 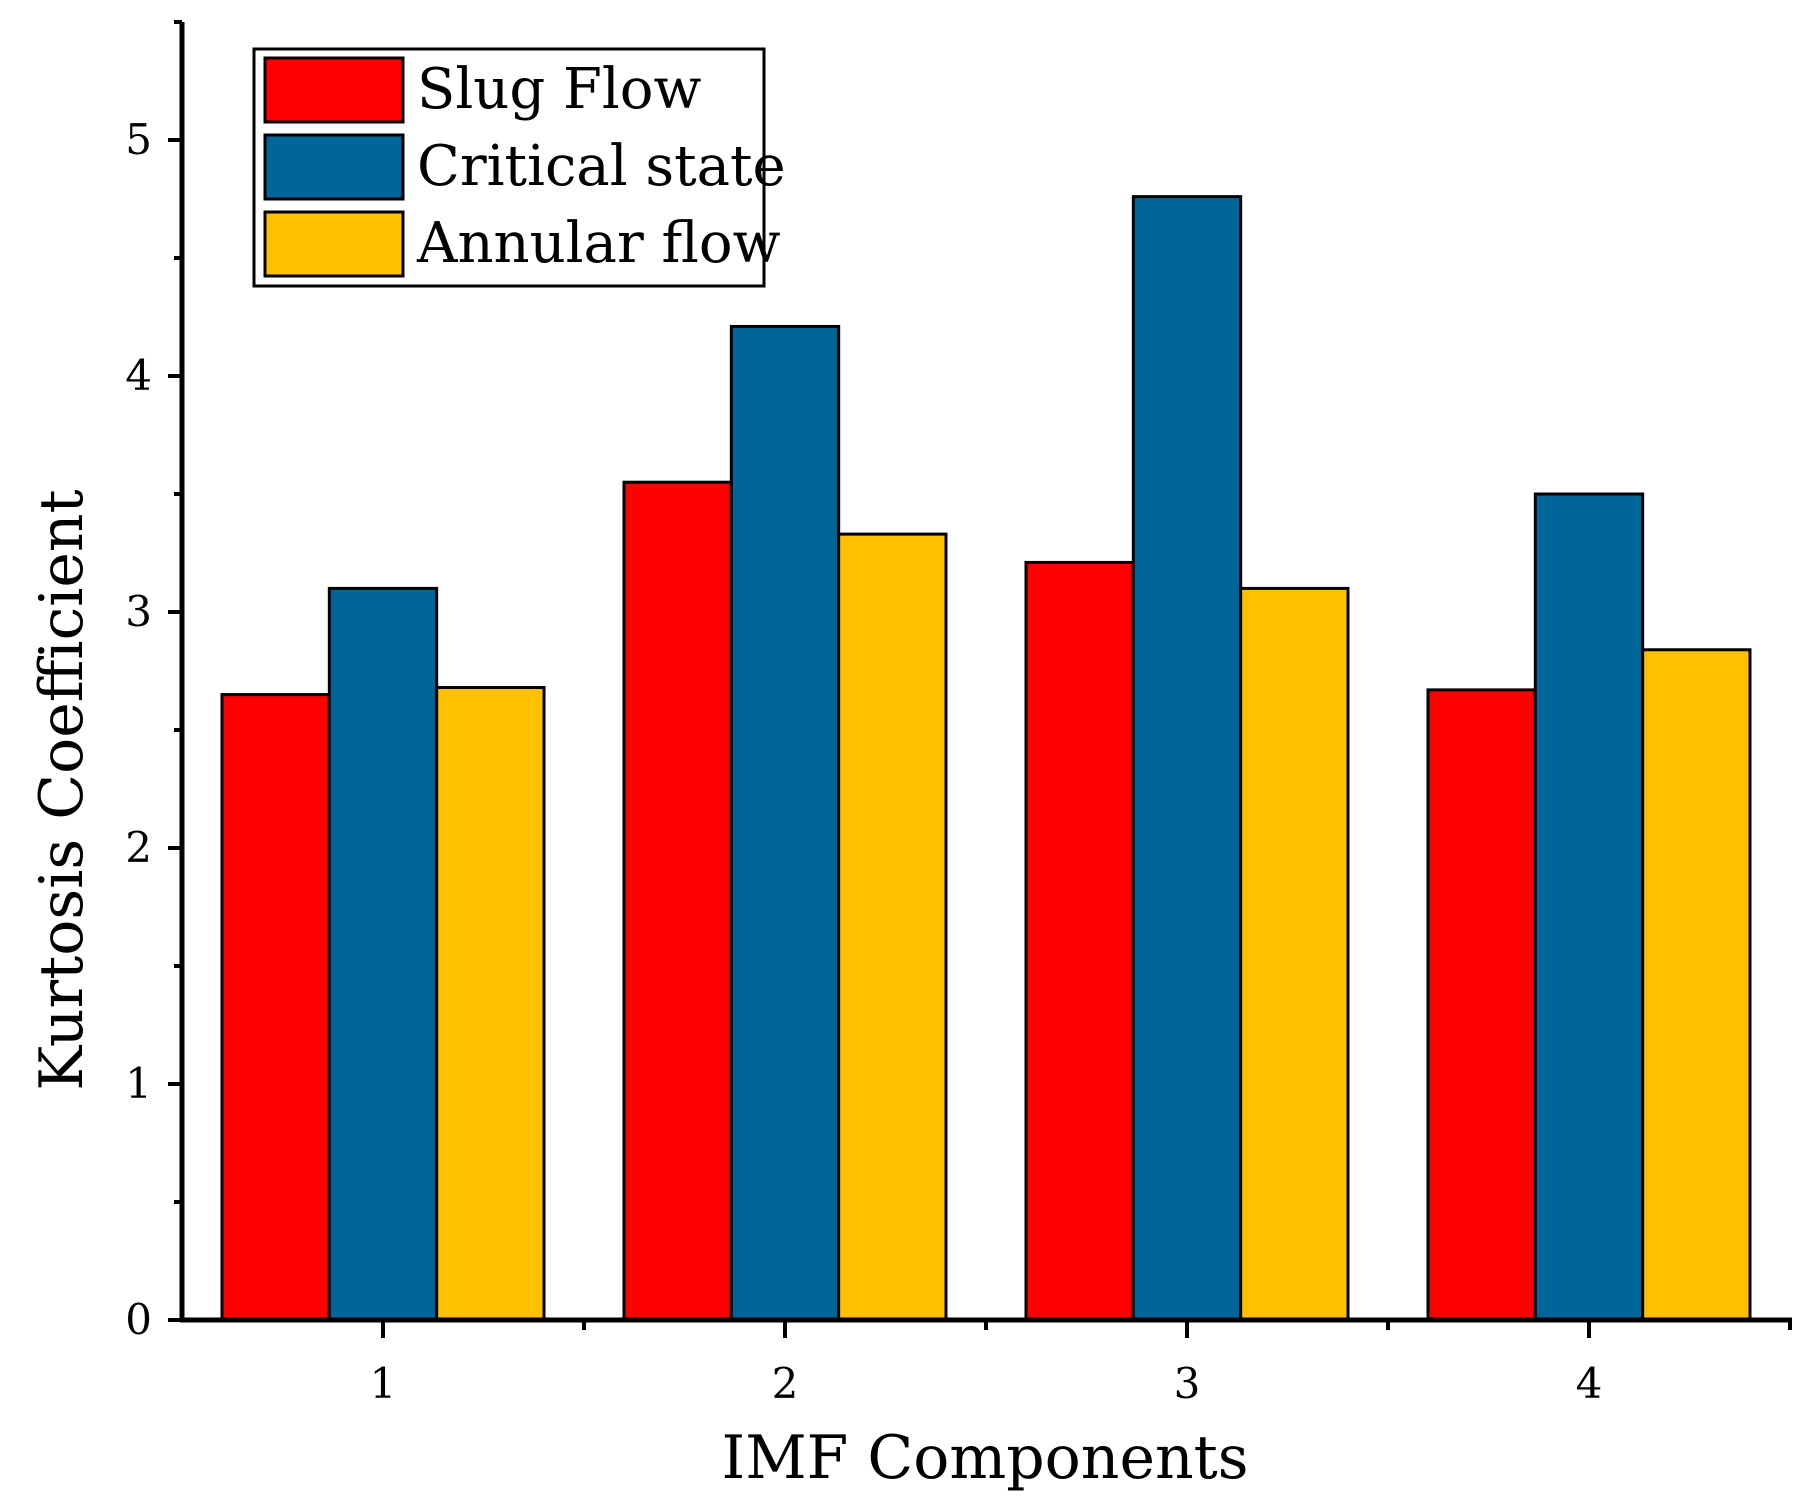 I want to click on y-axis-title: Kurtosis Coefficient, so click(x=62, y=789).